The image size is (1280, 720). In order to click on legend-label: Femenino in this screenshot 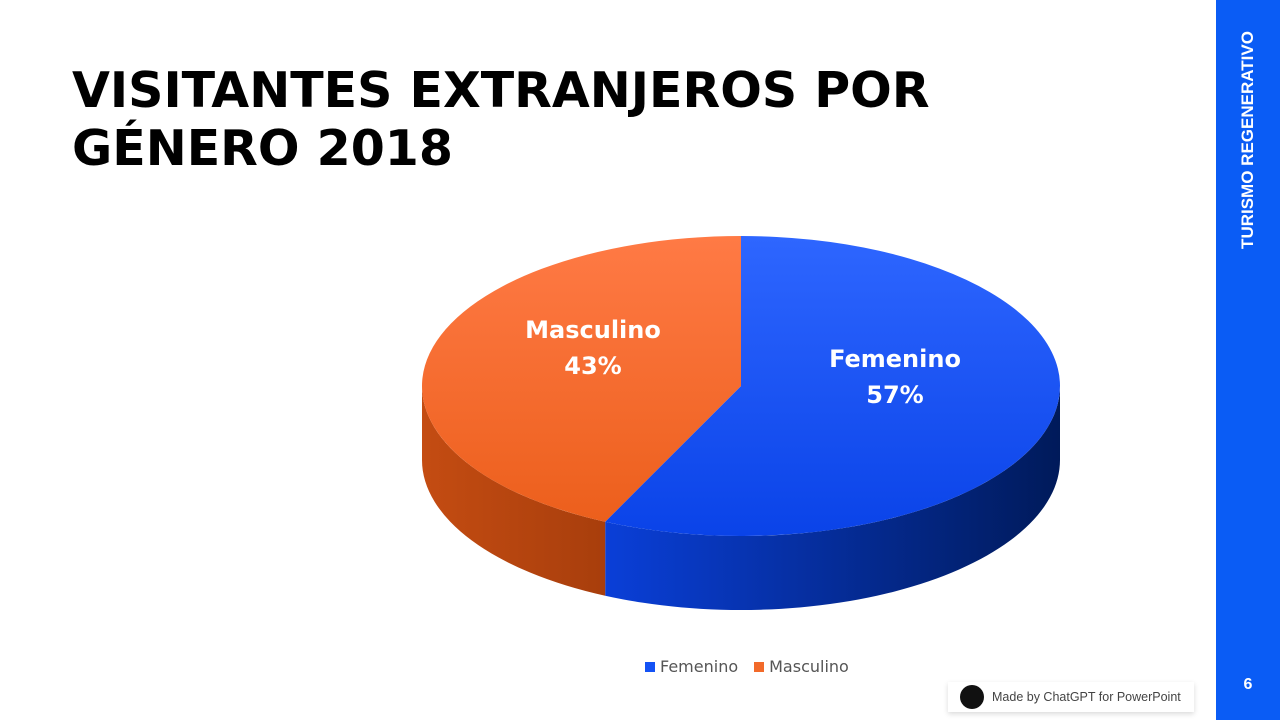, I will do `click(699, 666)`.